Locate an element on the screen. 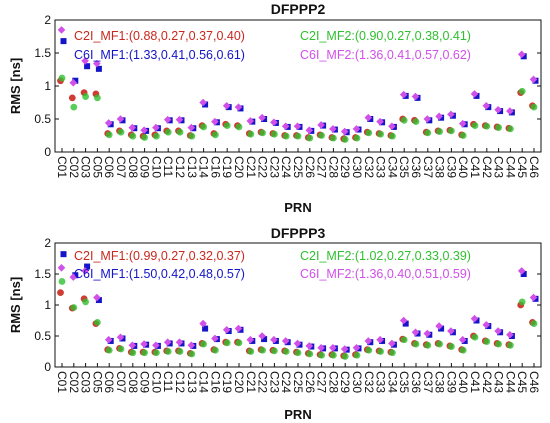  x-tick-label: C07 is located at coordinates (121, 167).